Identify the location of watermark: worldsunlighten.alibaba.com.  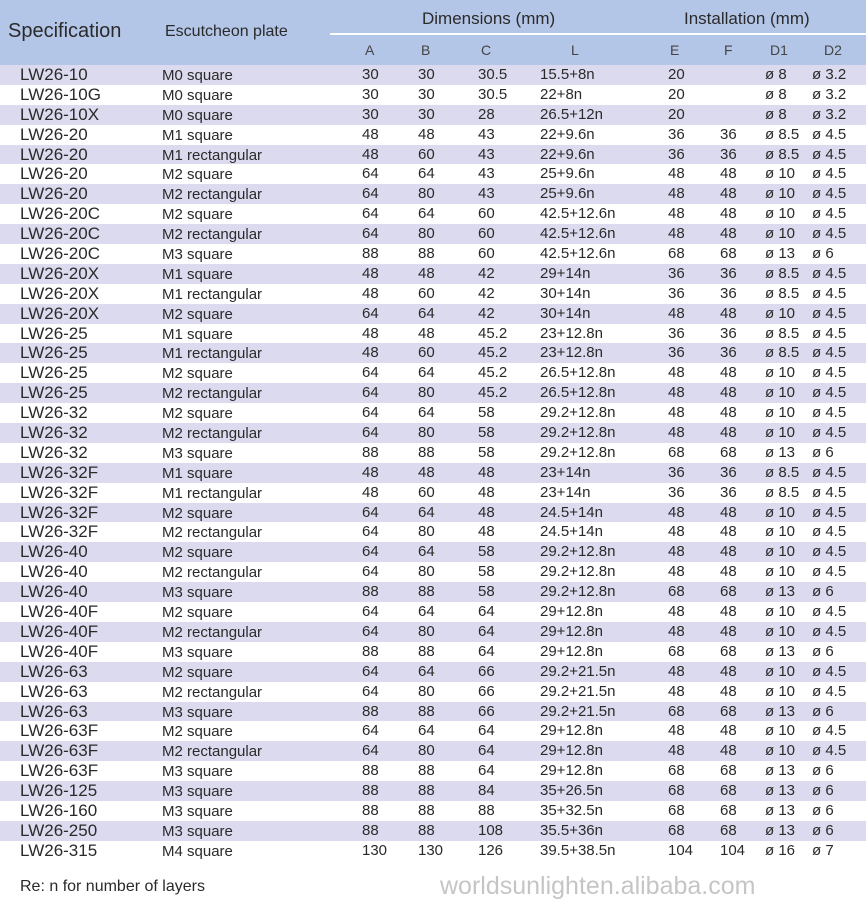
(598, 886).